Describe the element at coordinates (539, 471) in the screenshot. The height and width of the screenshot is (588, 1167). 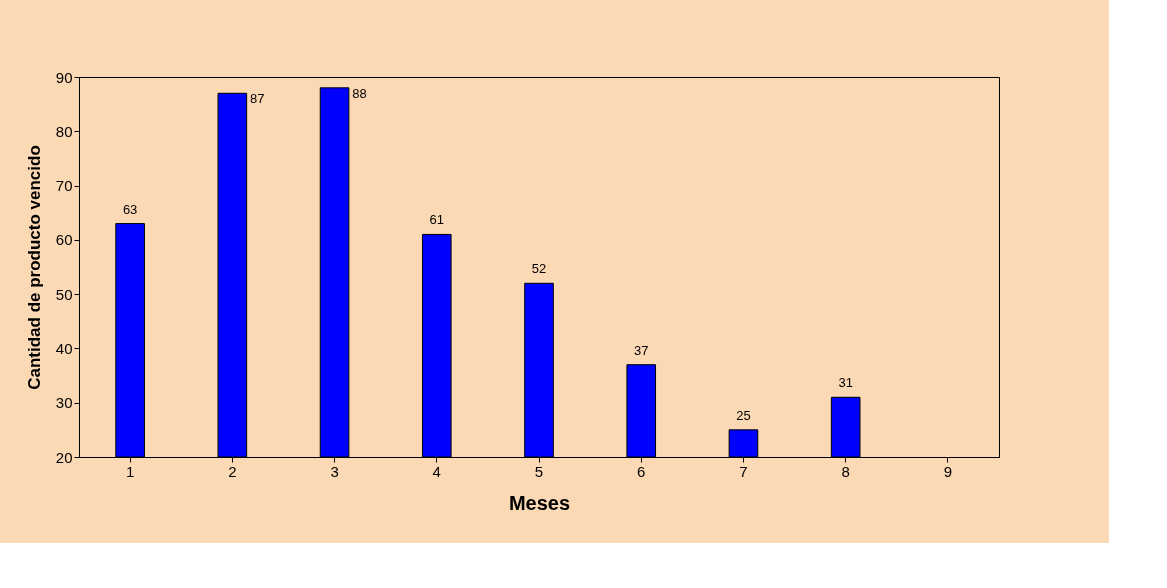
I see `x-tick-label: 5` at that location.